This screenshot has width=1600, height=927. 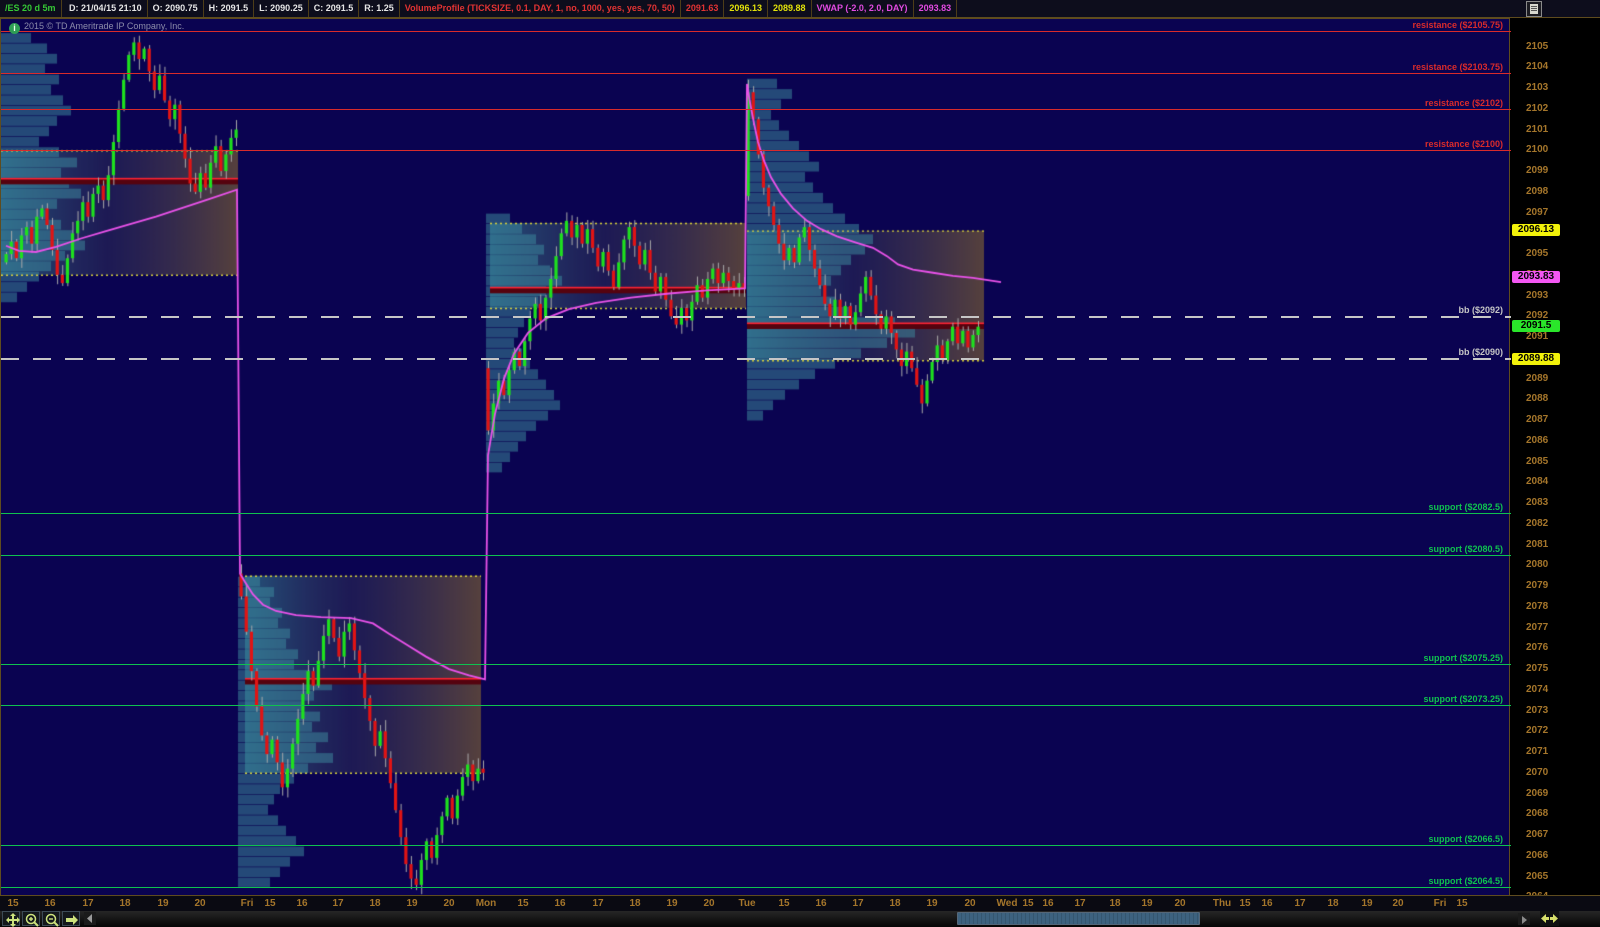 What do you see at coordinates (1480, 310) in the screenshot?
I see `bb-label: bb ($2092)` at bounding box center [1480, 310].